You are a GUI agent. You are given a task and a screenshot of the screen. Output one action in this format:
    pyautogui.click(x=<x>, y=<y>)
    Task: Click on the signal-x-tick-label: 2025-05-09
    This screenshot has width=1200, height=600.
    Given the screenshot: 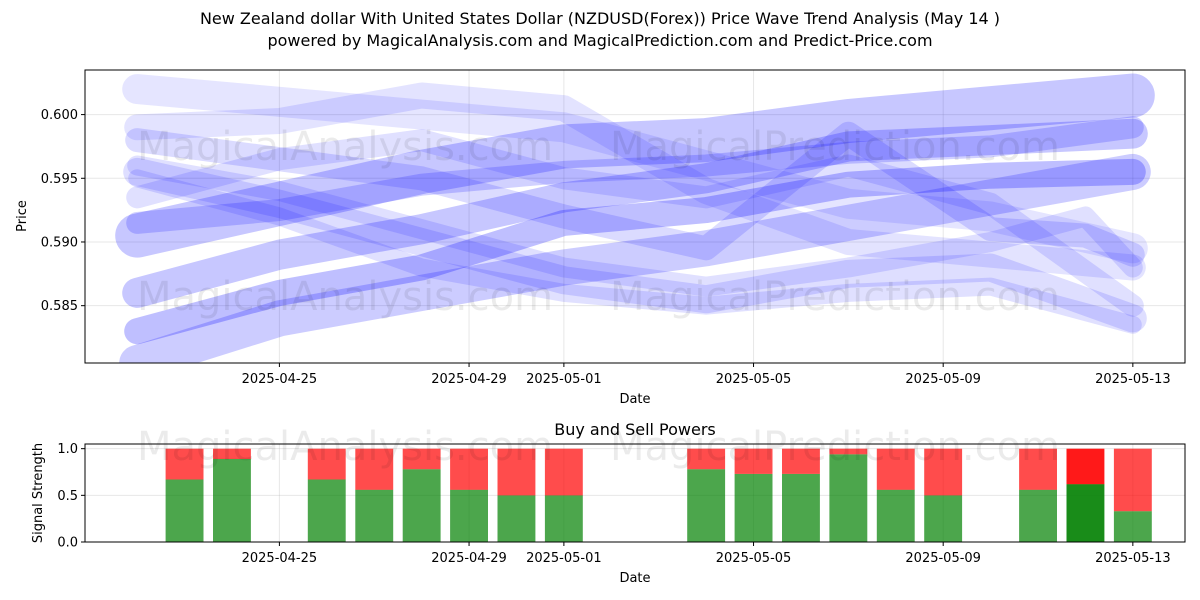 What is the action you would take?
    pyautogui.click(x=943, y=558)
    